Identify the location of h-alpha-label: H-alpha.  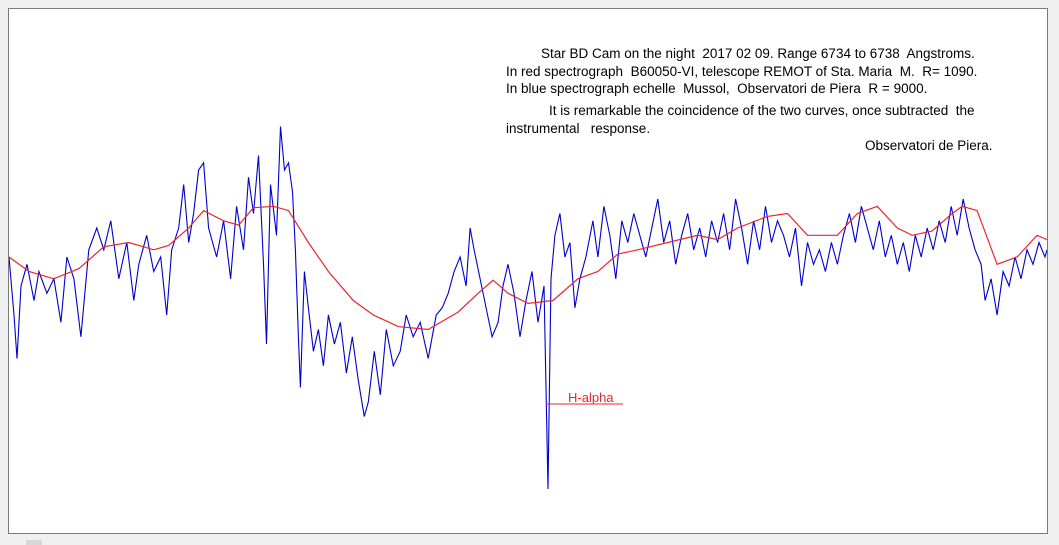
(591, 397).